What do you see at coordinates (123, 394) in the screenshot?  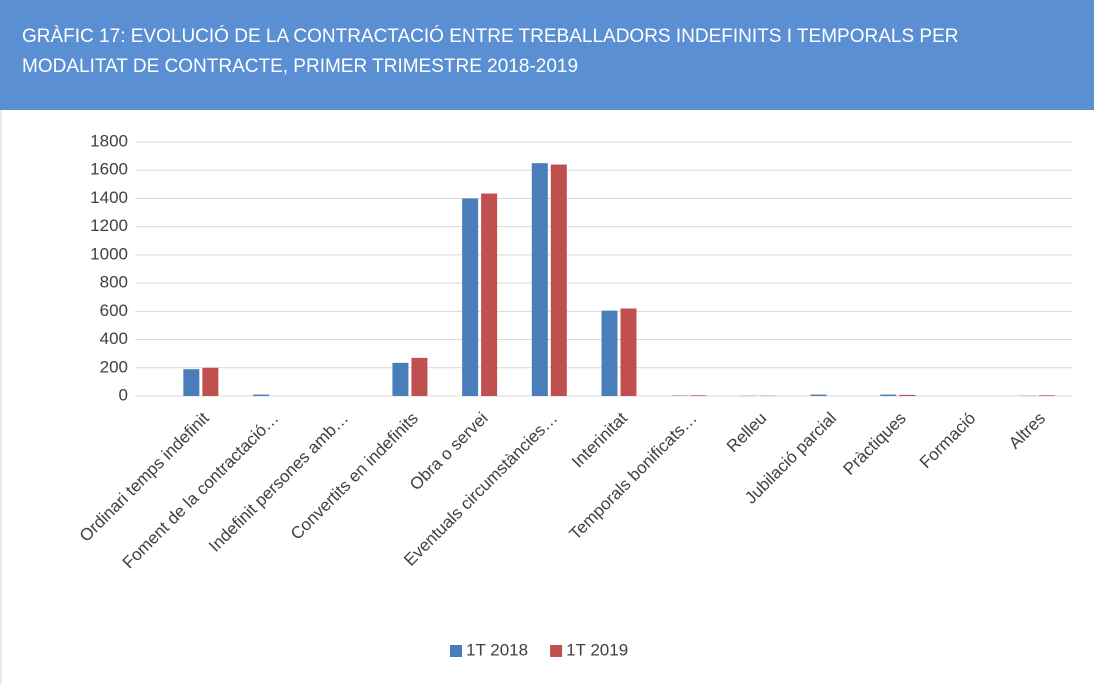 I see `y-tick-label: 0` at bounding box center [123, 394].